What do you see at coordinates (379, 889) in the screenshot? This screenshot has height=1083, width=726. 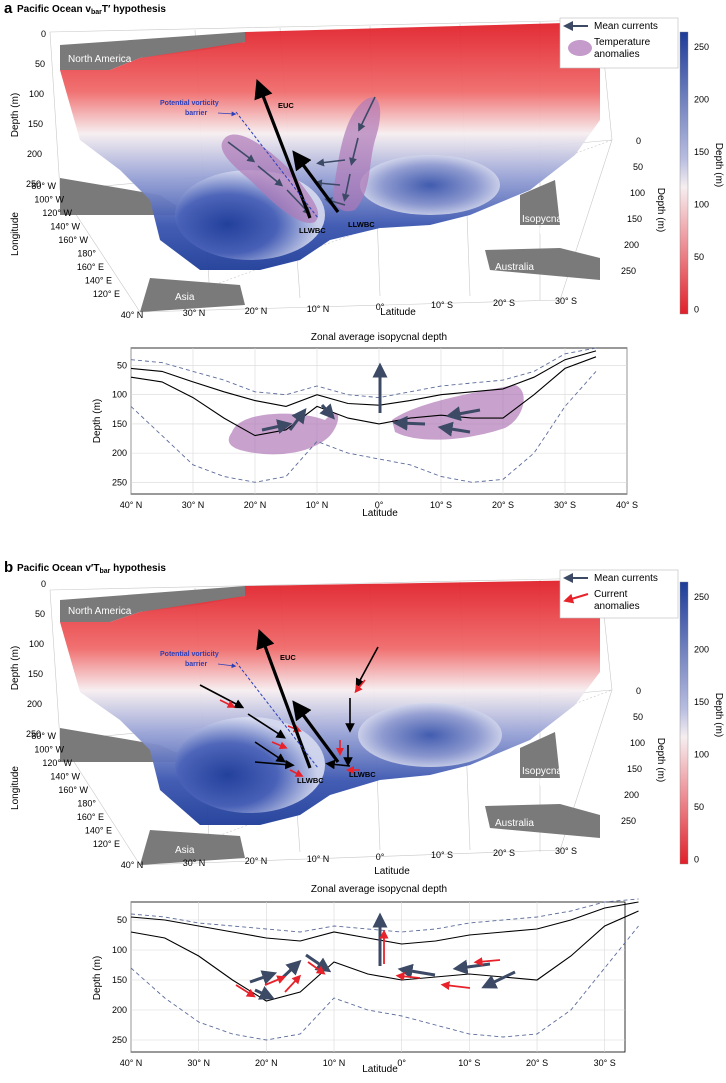 I see `panel-b-zonal-title: Zonal average isopycnal depth` at bounding box center [379, 889].